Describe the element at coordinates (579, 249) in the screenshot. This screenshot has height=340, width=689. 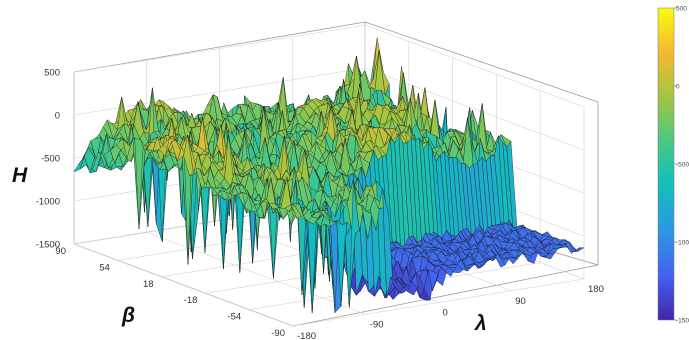
I see `surface-facet` at that location.